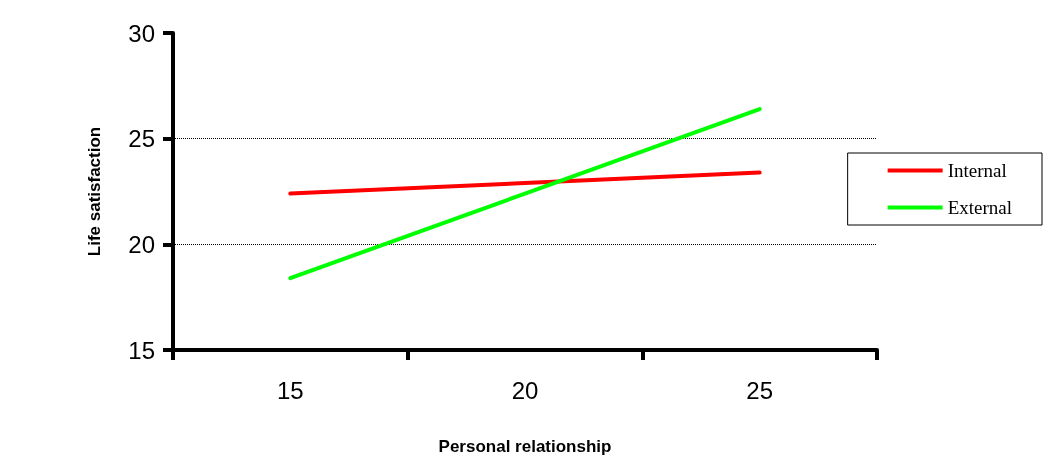 The height and width of the screenshot is (468, 1064). What do you see at coordinates (290, 390) in the screenshot?
I see `x-tick-label: 15` at bounding box center [290, 390].